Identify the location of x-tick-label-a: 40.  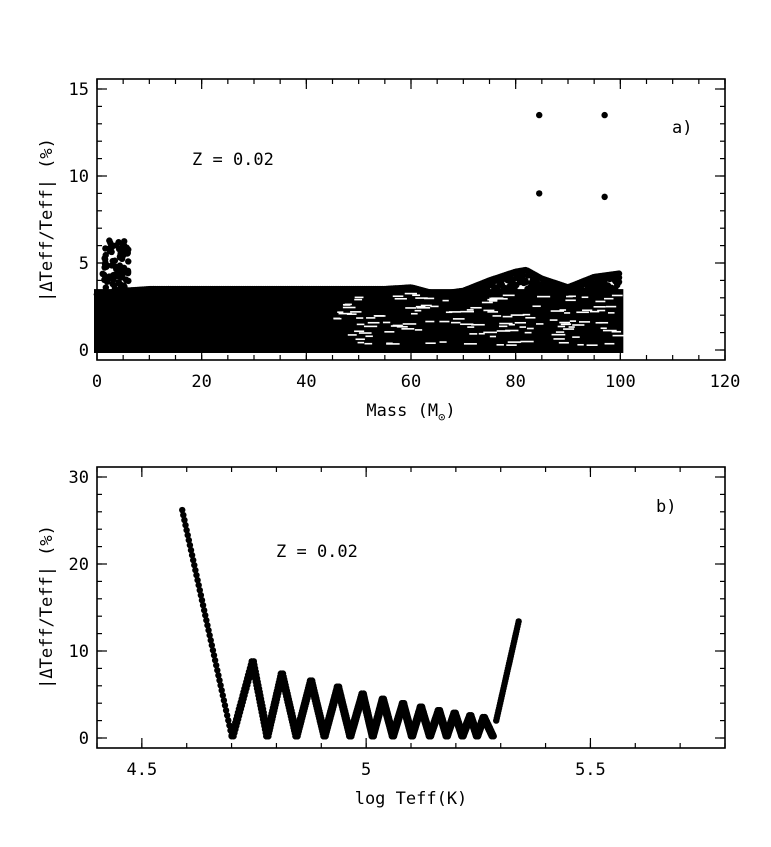
(306, 382).